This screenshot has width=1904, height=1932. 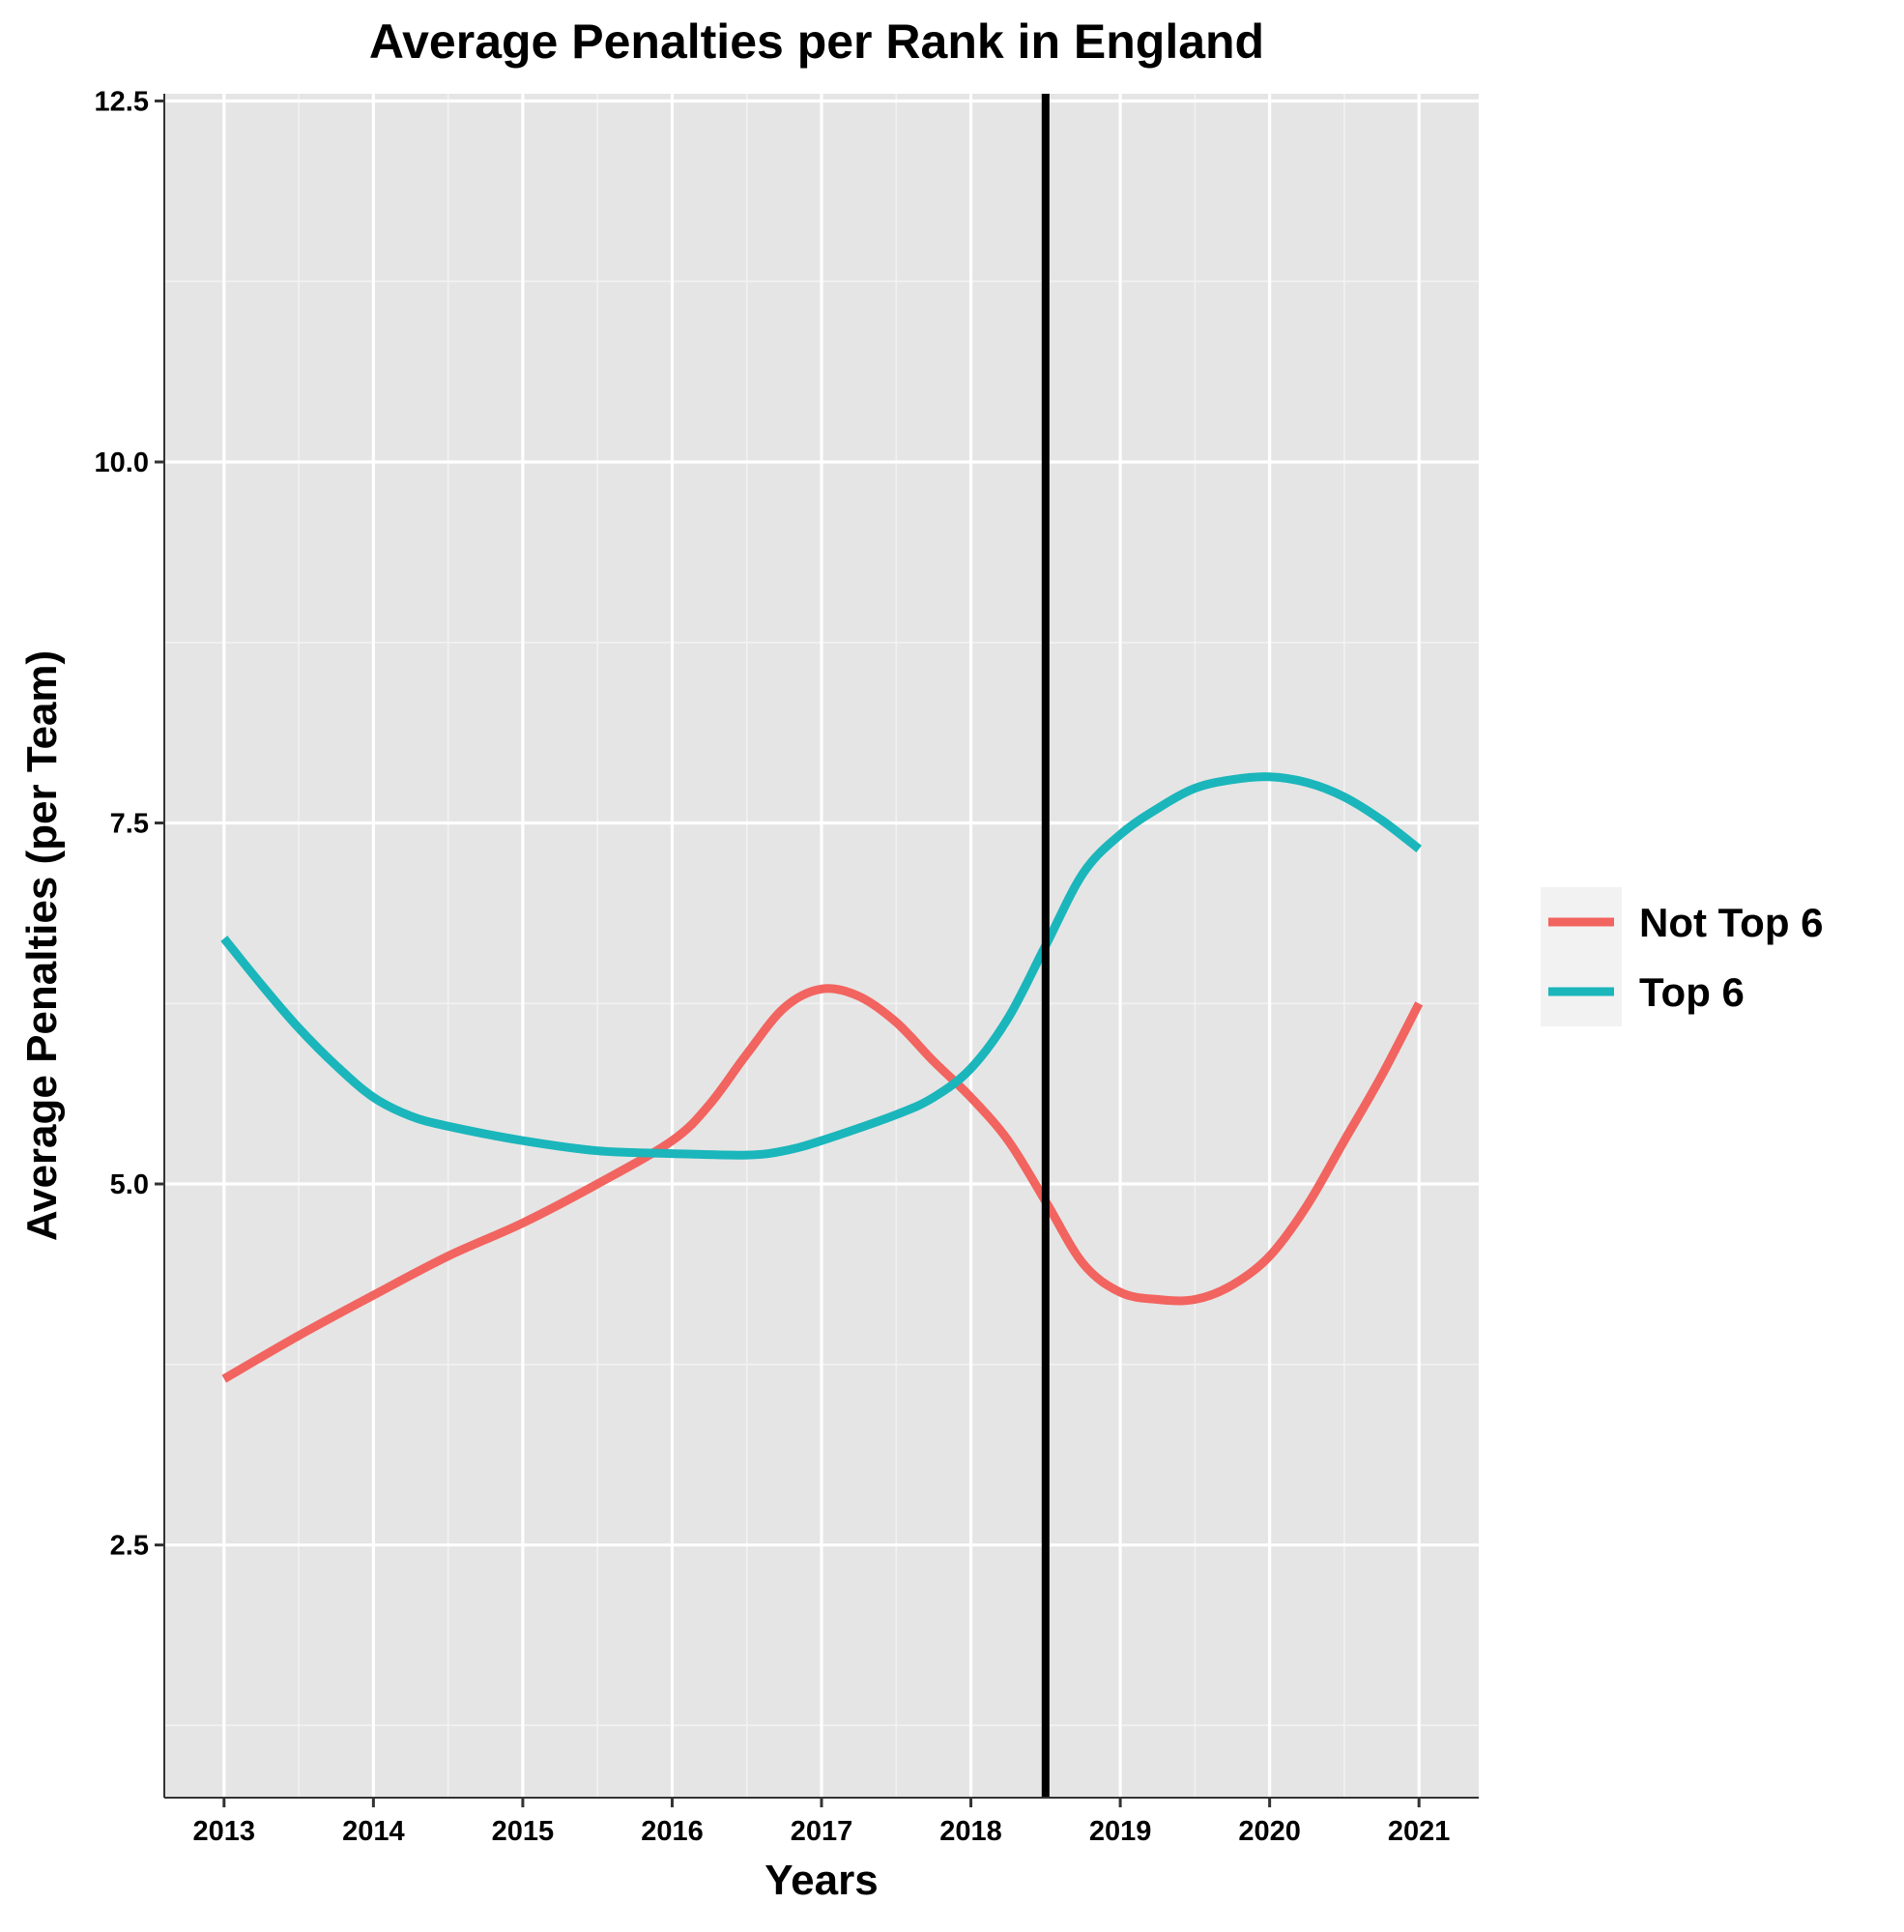 What do you see at coordinates (817, 41) in the screenshot?
I see `chart-title: Average Penalties per Rank in England` at bounding box center [817, 41].